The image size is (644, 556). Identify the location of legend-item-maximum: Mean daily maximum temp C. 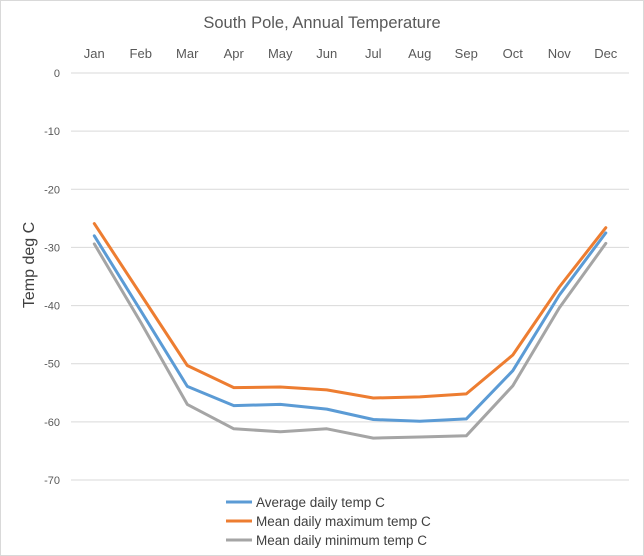
(328, 521).